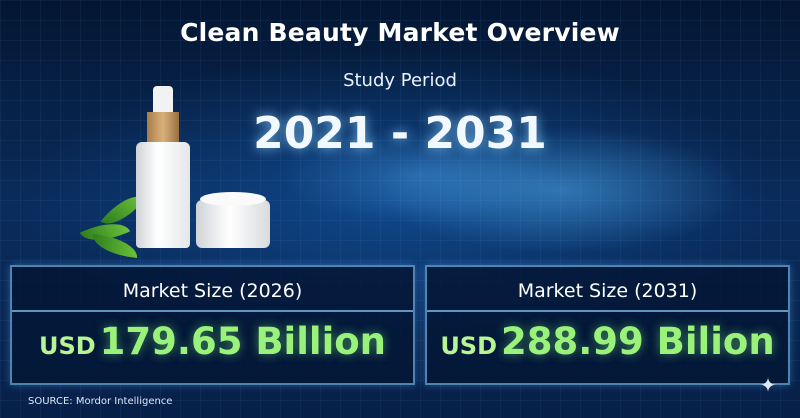 This screenshot has width=800, height=418. I want to click on cream-icon, so click(233, 199).